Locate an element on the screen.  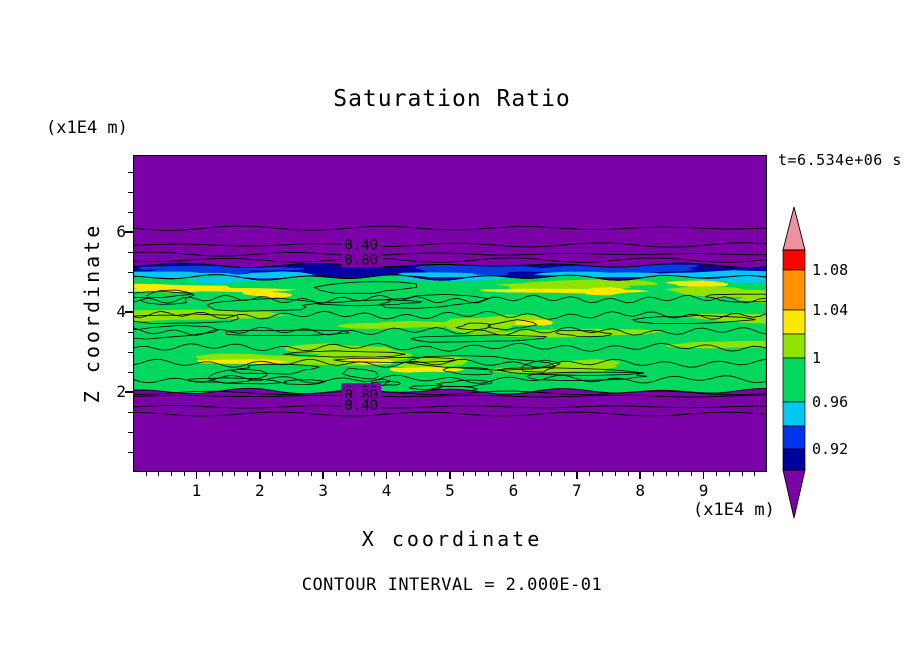
x-tick-label: 8 is located at coordinates (640, 490).